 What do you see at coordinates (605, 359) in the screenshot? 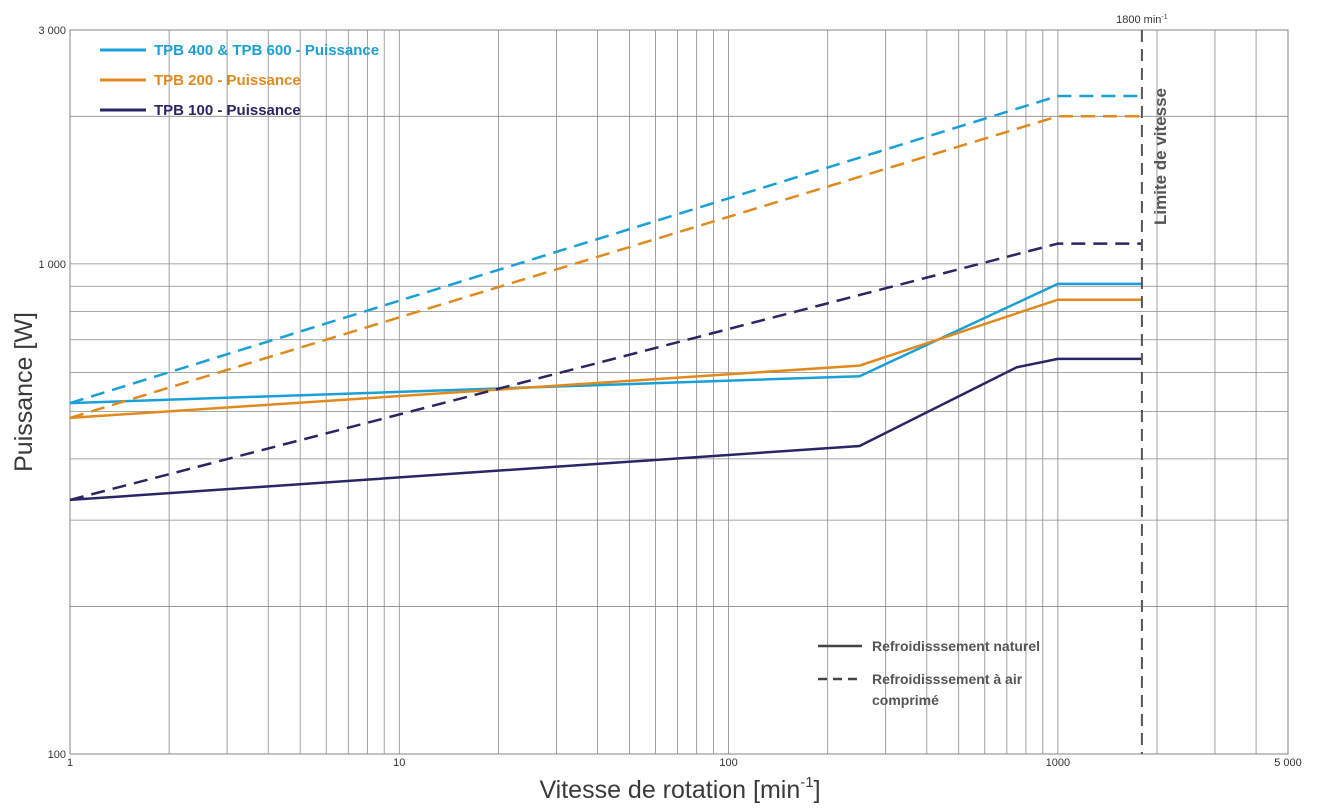
I see `series-1-natural-cooling-line` at bounding box center [605, 359].